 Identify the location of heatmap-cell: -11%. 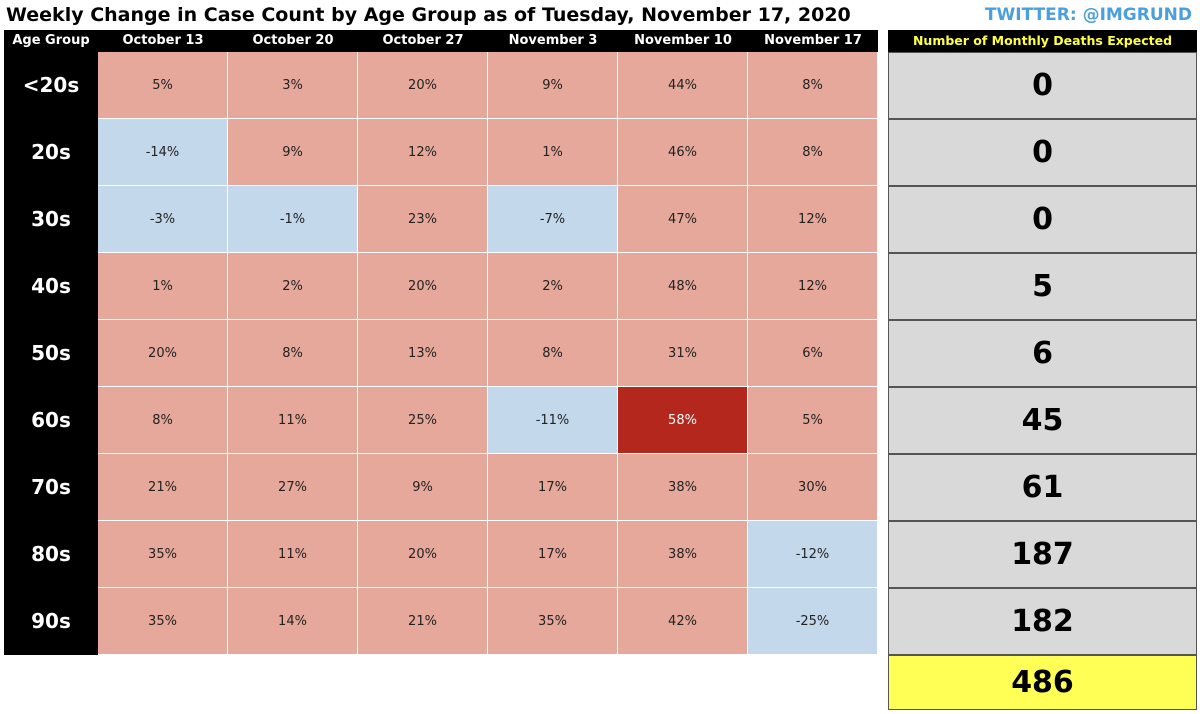
(553, 420).